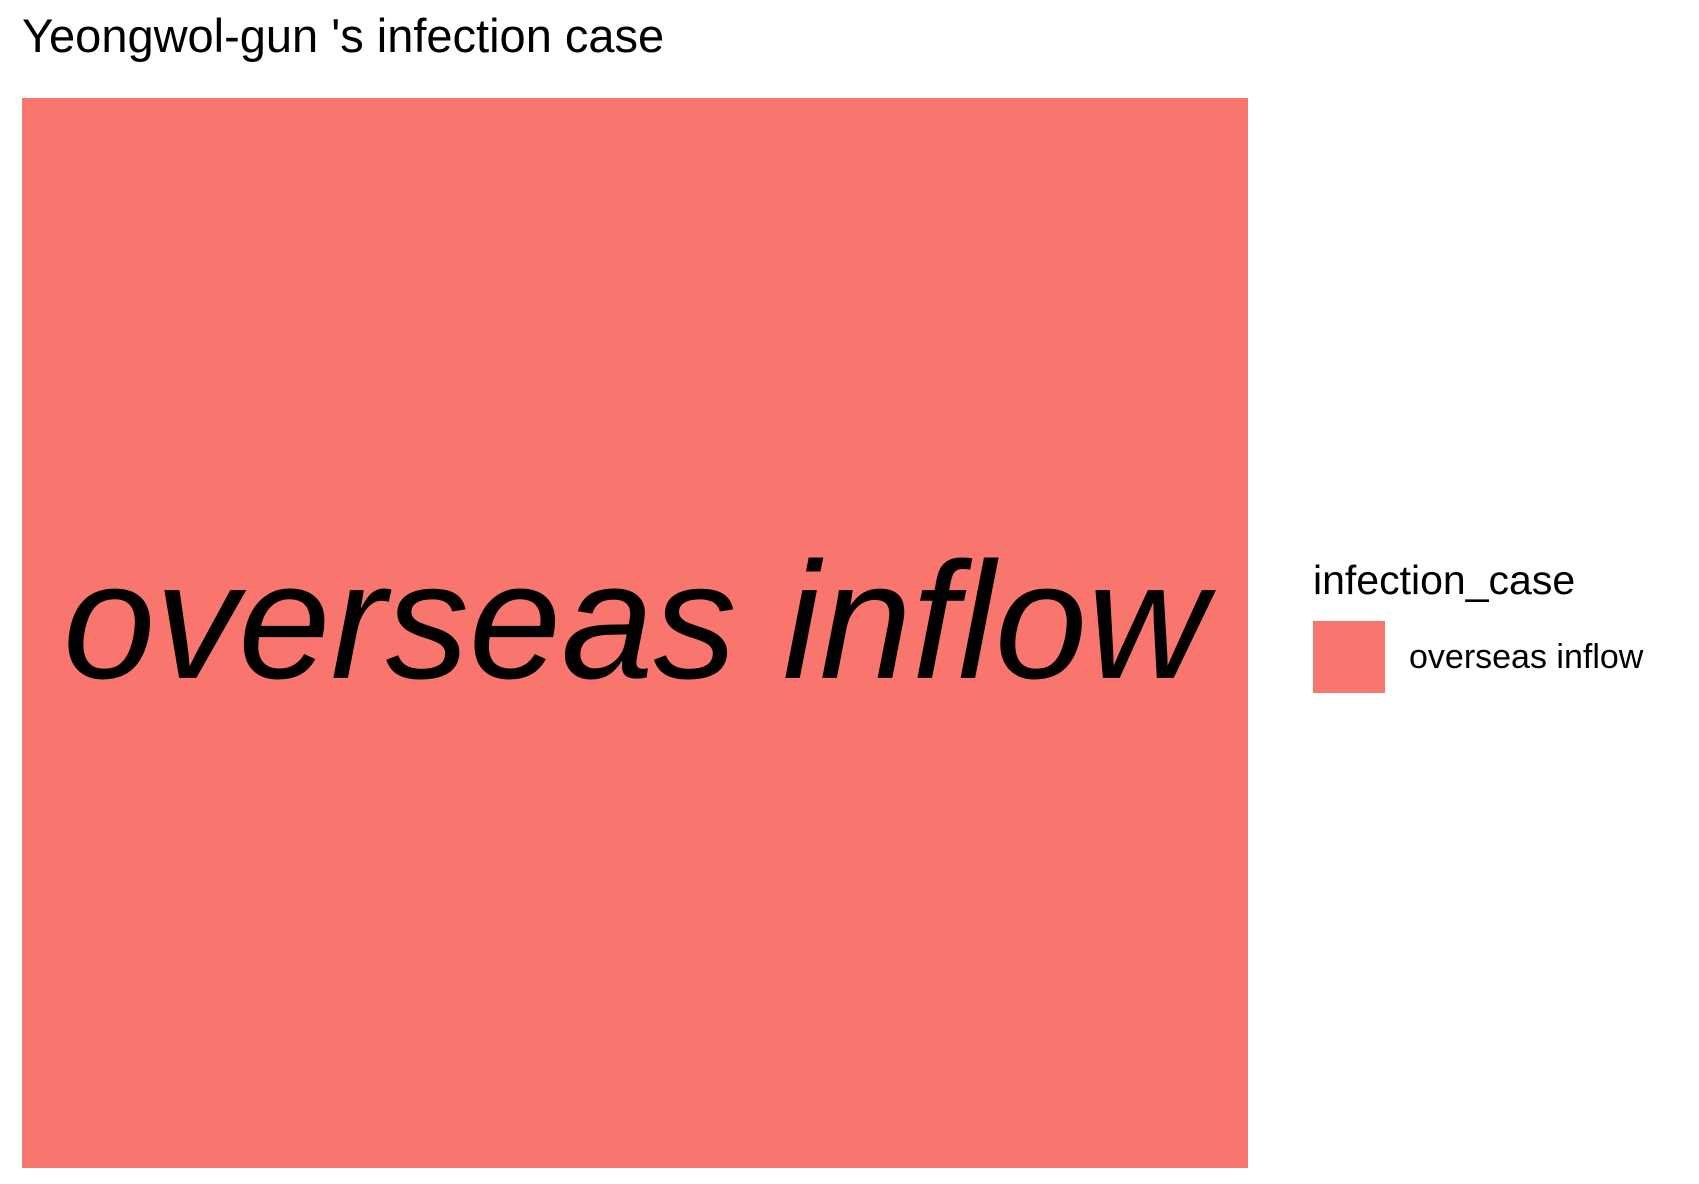 This screenshot has height=1184, width=1699. What do you see at coordinates (343, 35) in the screenshot?
I see `chart-title: Yeongwol-gun 's infection case` at bounding box center [343, 35].